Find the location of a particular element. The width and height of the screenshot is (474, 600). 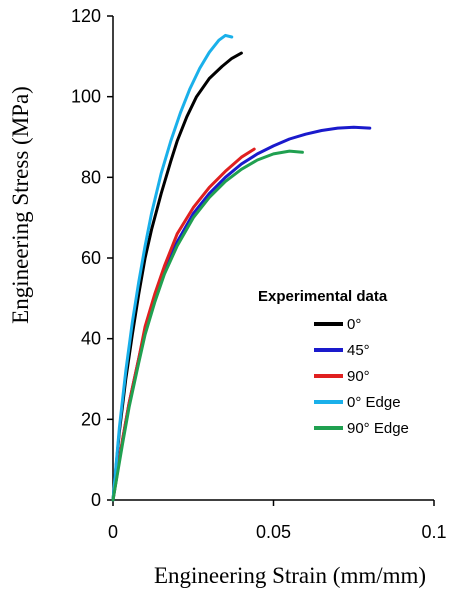

x-tick-label: 0.05 is located at coordinates (273, 532).